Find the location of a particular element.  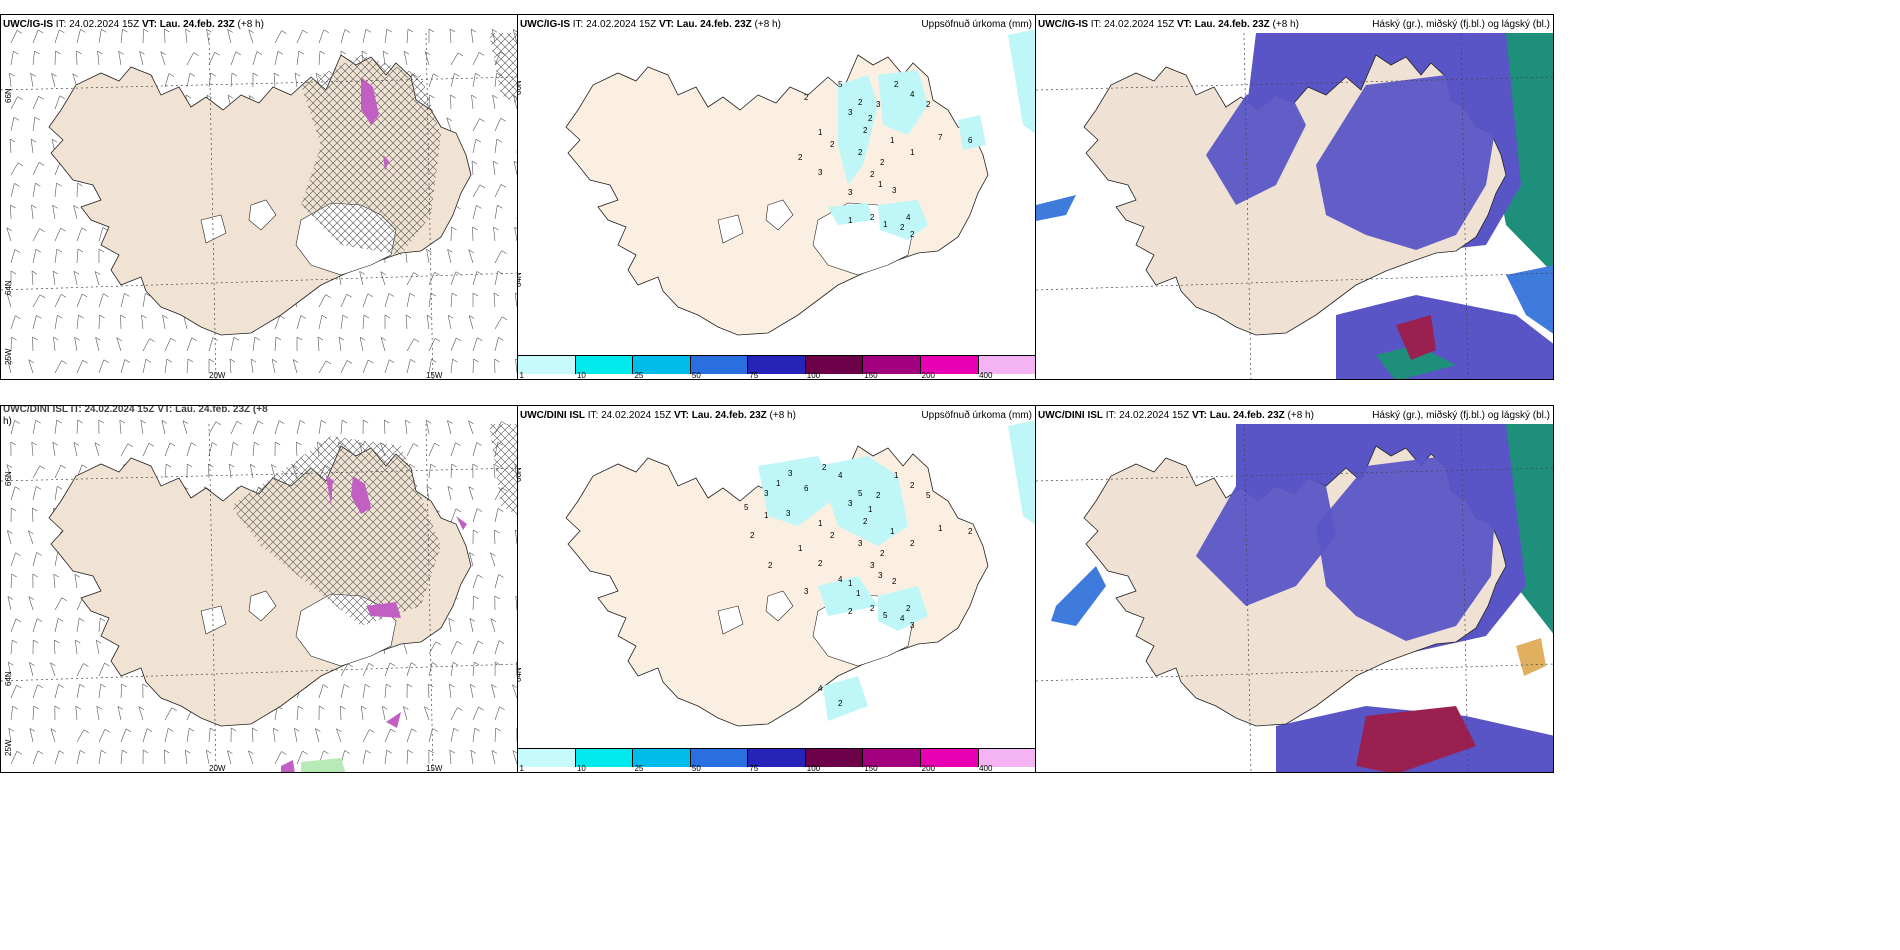

lon-label-20w: 20W is located at coordinates (217, 375).